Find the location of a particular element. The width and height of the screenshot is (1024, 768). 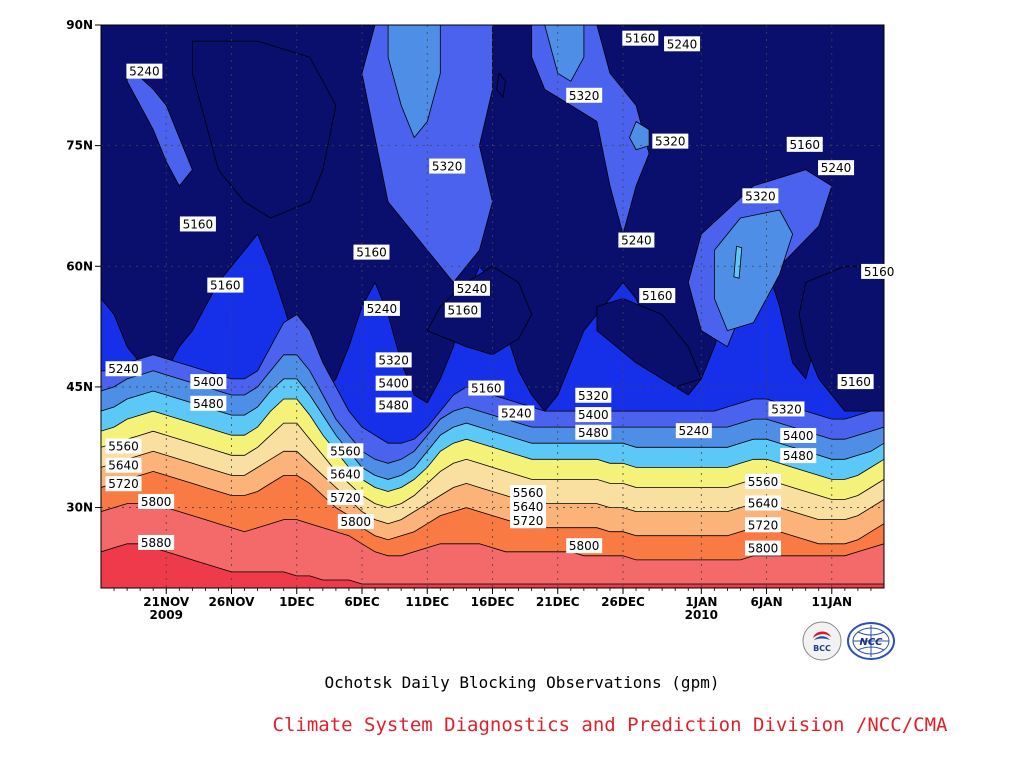

x-tick-label: 11JAN is located at coordinates (832, 602).